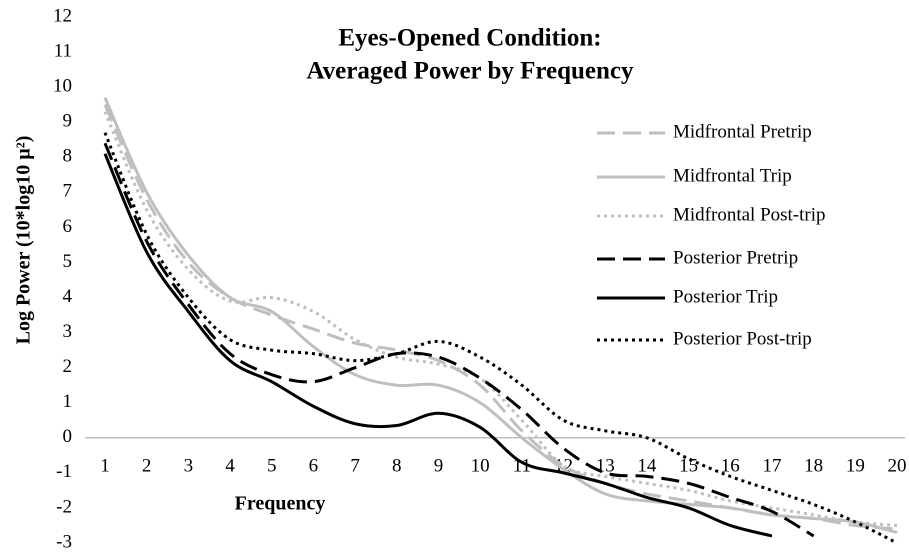 The width and height of the screenshot is (909, 554). Describe the element at coordinates (272, 465) in the screenshot. I see `x-tick-label: 5` at that location.